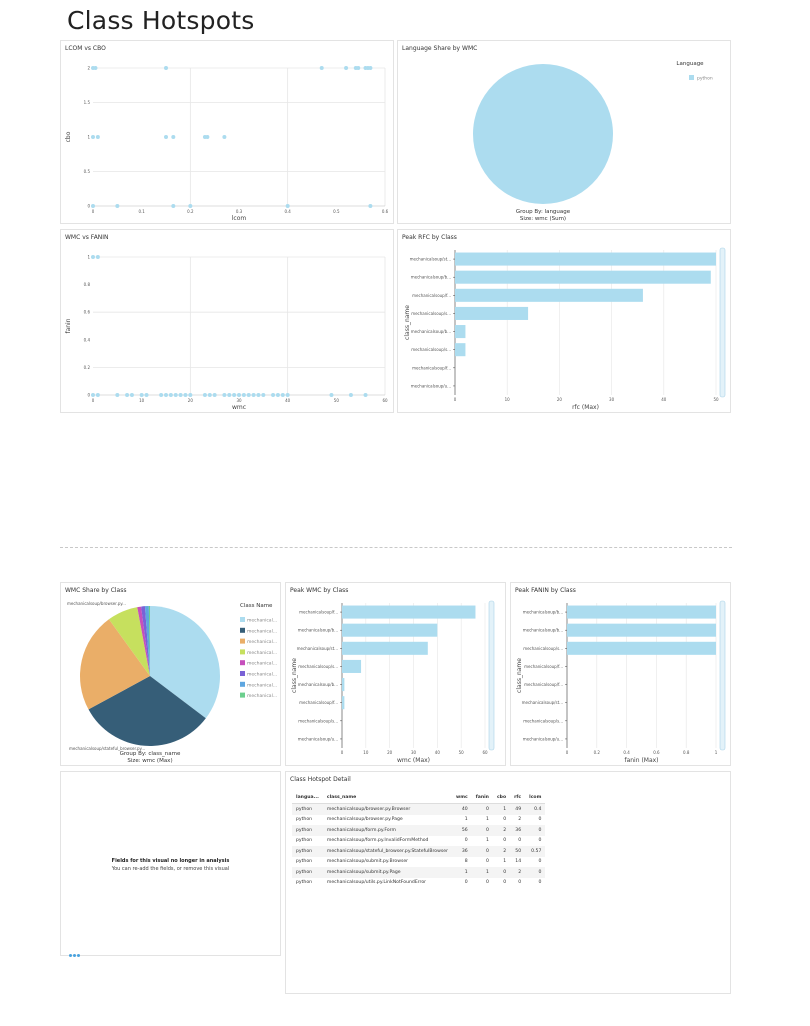 This screenshot has height=1026, width=810. Describe the element at coordinates (419, 872) in the screenshot. I see `table-row: python mechanicalsoup/submit.py.Page 1 1 0 2 0` at that location.